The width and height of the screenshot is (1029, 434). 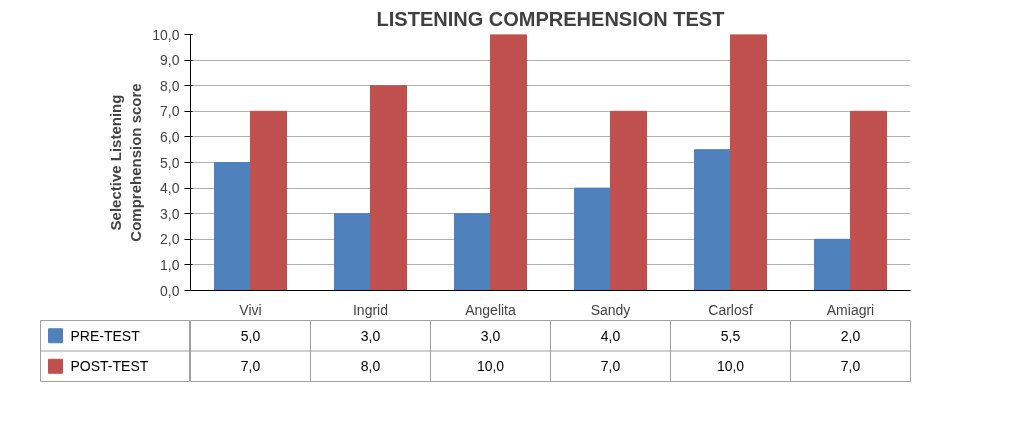 What do you see at coordinates (109, 366) in the screenshot?
I see `legend-label: POST-TEST` at bounding box center [109, 366].